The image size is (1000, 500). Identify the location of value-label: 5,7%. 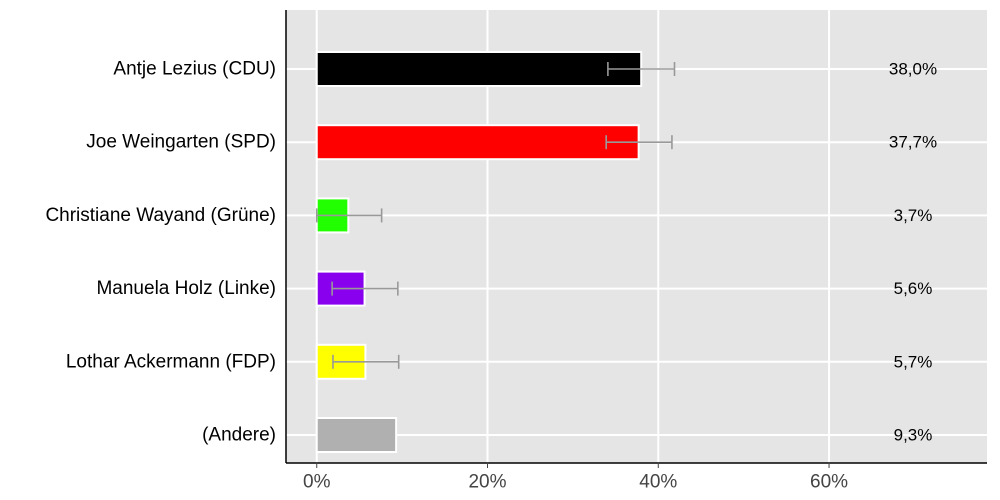
(913, 361).